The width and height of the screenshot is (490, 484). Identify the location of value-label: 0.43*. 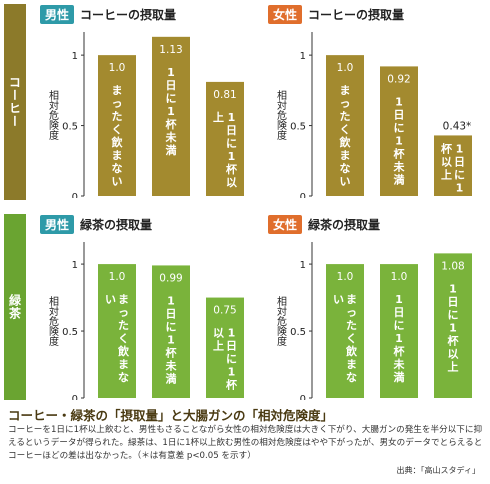
(457, 126).